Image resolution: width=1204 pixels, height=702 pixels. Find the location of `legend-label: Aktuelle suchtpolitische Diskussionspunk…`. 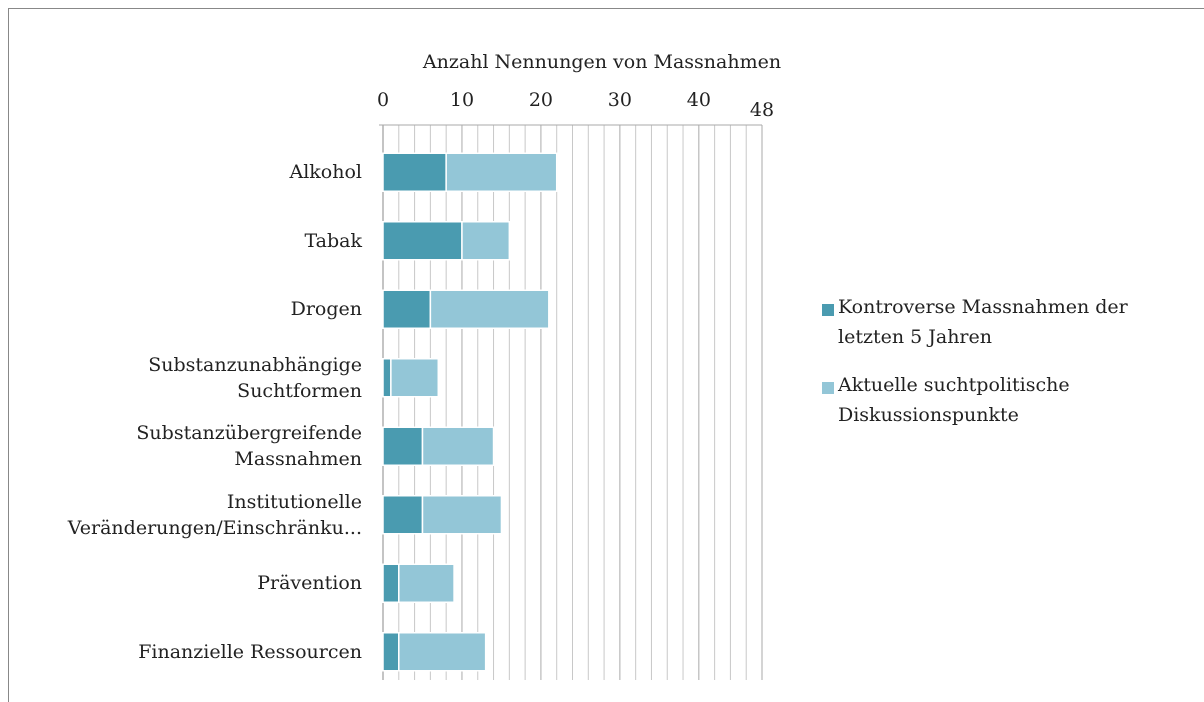

legend-label: Aktuelle suchtpolitische Diskussionspunk… is located at coordinates (954, 400).